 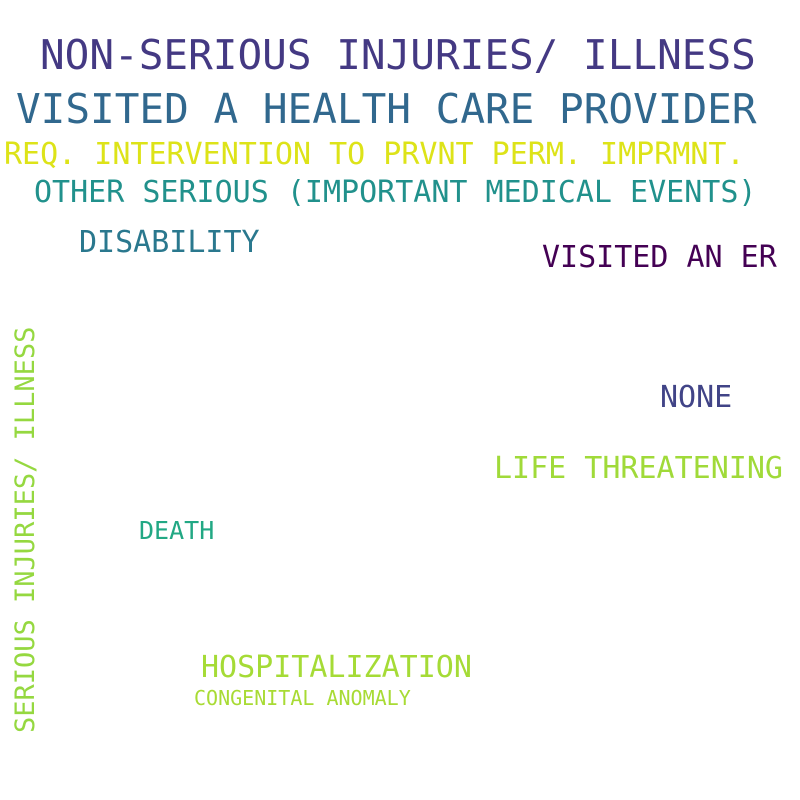 I want to click on word-disability: DISABILITY, so click(x=169, y=242).